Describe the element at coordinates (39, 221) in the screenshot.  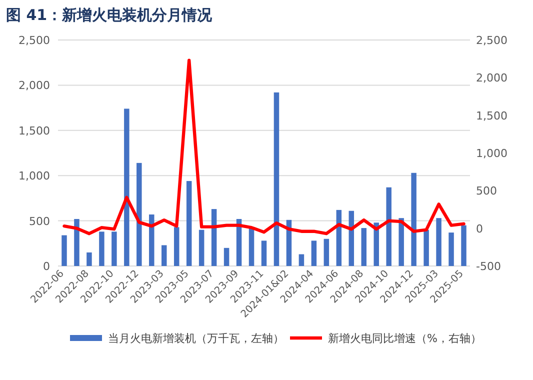
I see `y-tick-label: 500` at that location.